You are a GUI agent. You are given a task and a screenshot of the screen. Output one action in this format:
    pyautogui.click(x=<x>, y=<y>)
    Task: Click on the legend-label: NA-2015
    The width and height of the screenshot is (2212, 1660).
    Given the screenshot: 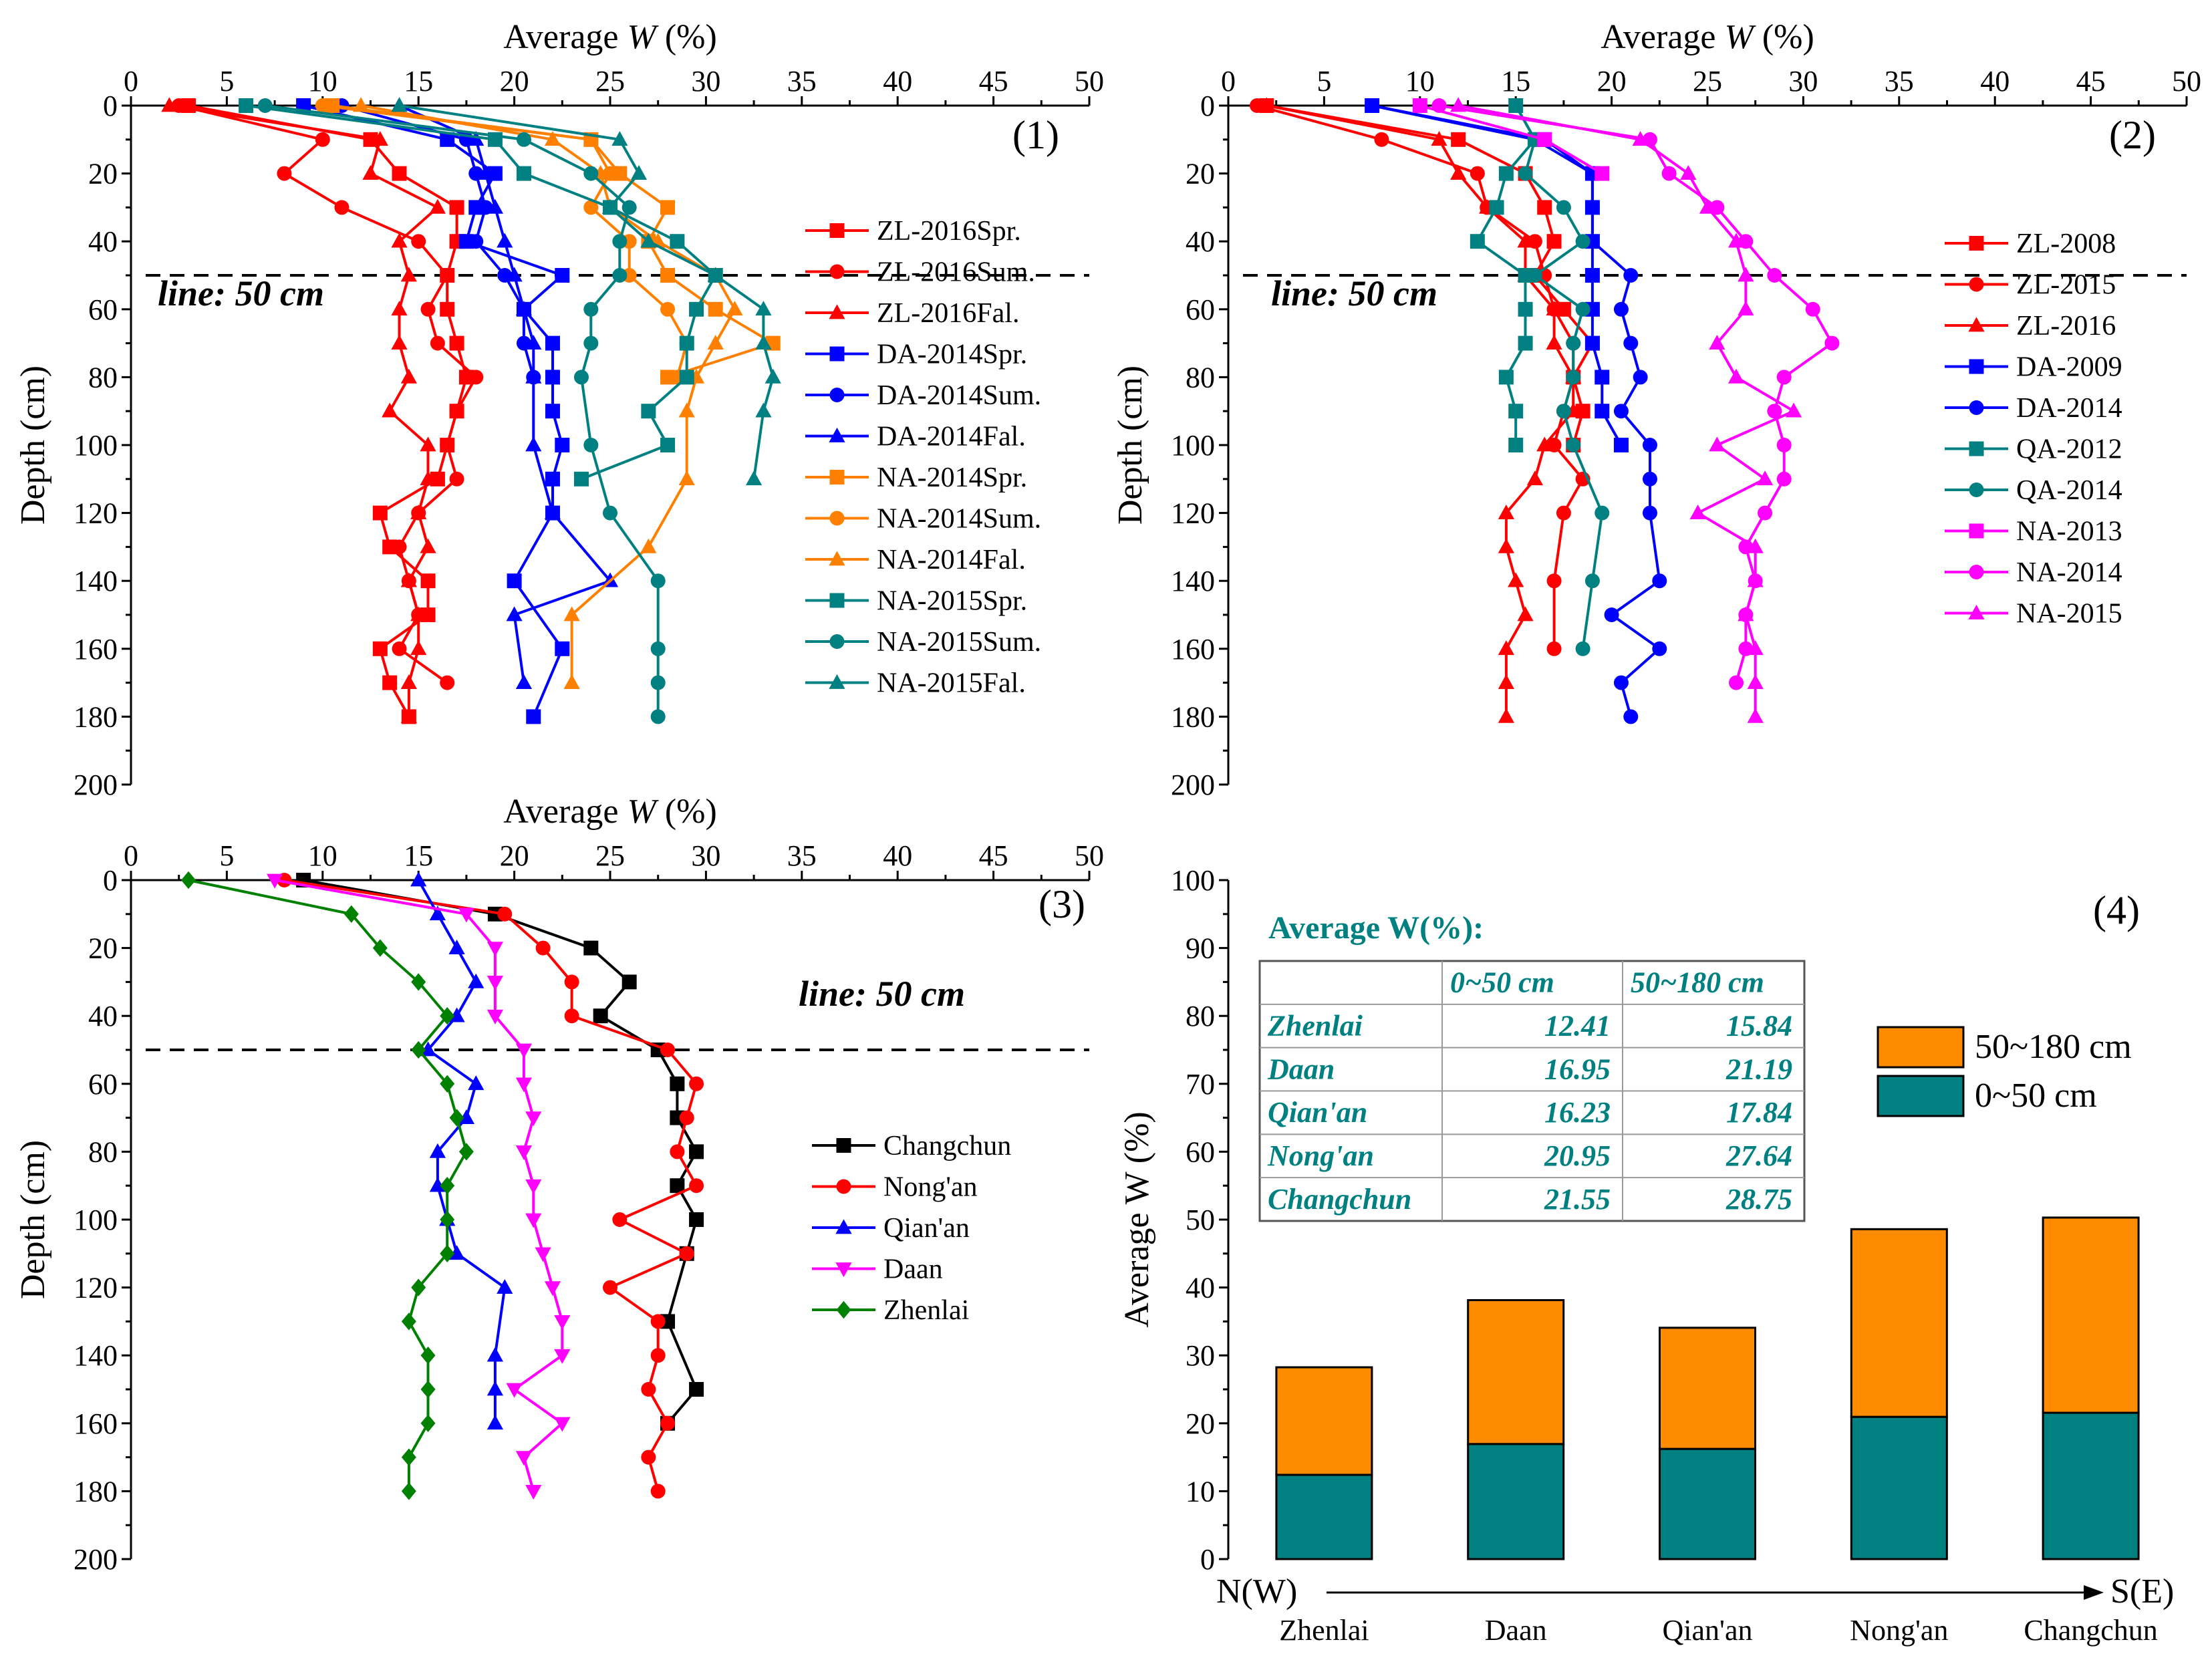 What is the action you would take?
    pyautogui.click(x=2069, y=614)
    